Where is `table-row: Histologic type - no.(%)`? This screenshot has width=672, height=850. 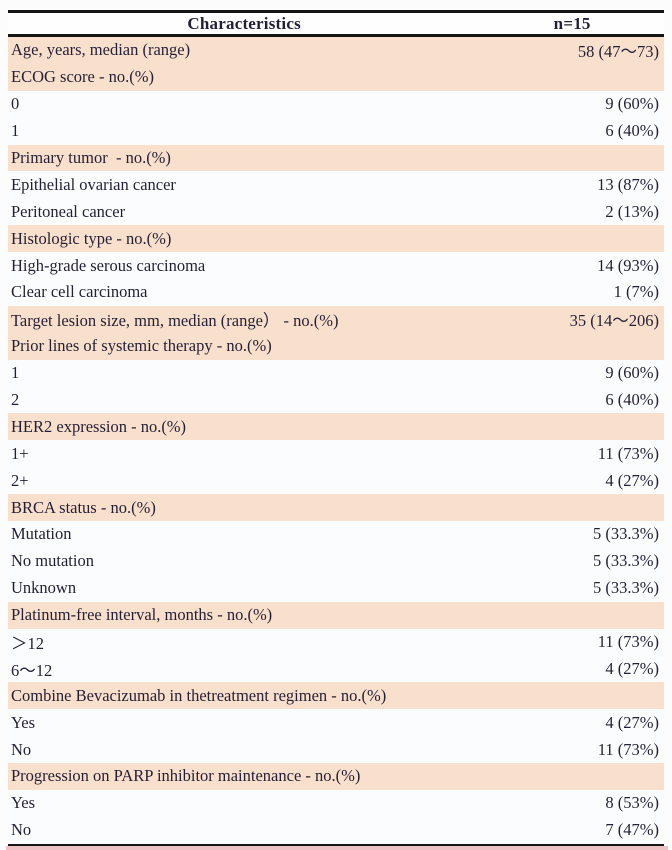 table-row: Histologic type - no.(%) is located at coordinates (336, 239).